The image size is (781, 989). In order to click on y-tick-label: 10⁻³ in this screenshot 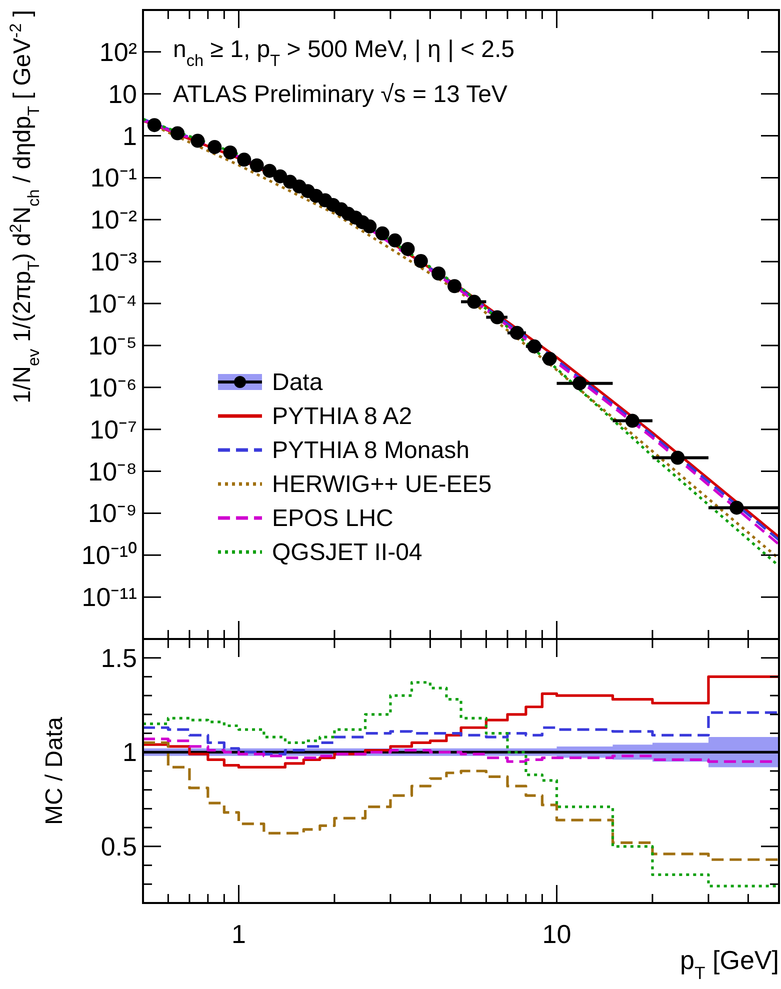, I will do `click(114, 261)`.